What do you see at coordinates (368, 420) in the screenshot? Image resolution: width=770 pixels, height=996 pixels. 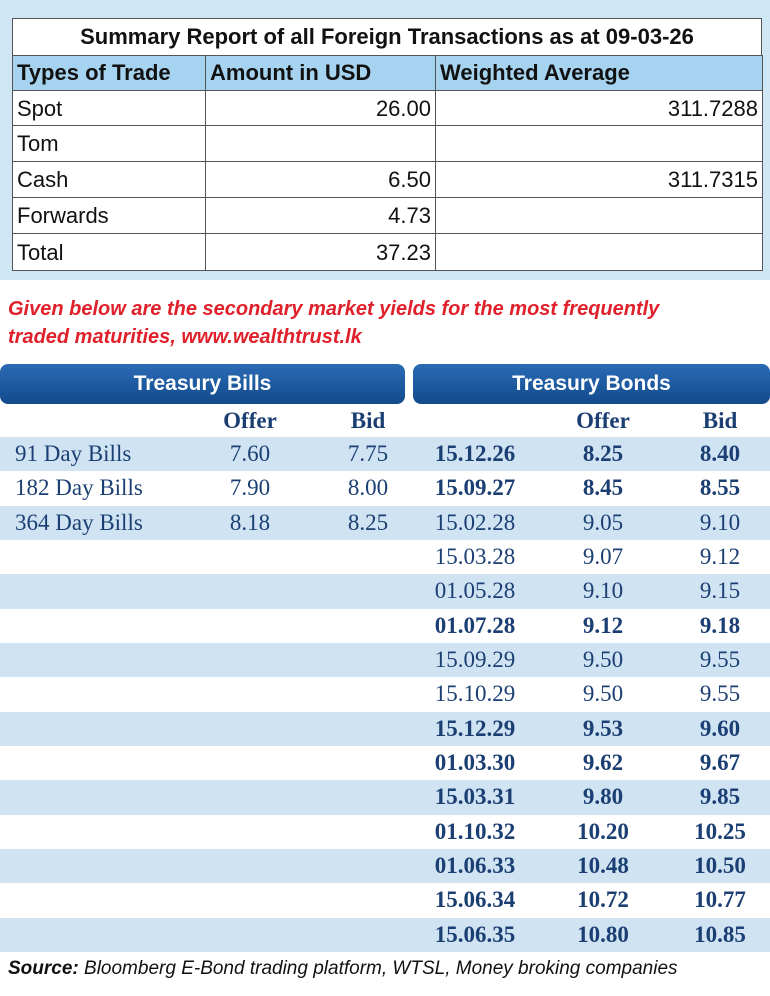 I see `bills-subheader: Bid` at bounding box center [368, 420].